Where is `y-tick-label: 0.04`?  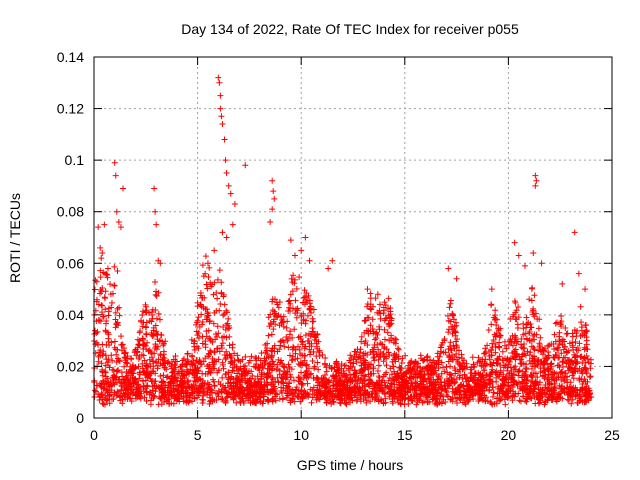
y-tick-label: 0.04 is located at coordinates (70, 315).